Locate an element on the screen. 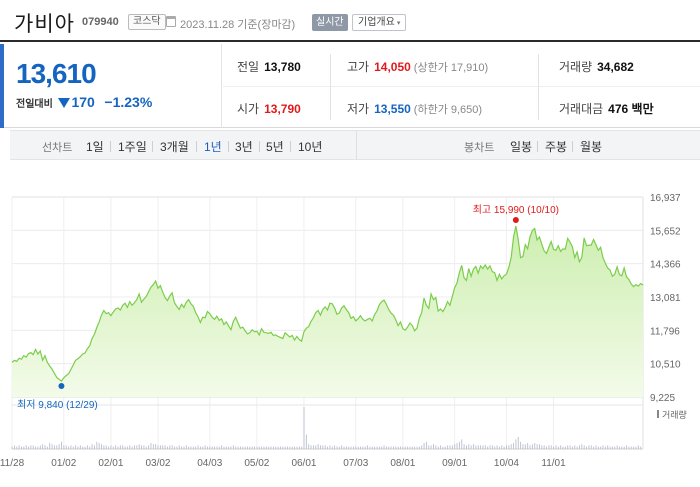 The height and width of the screenshot is (487, 700). x-tick-label: 07/03 is located at coordinates (355, 463).